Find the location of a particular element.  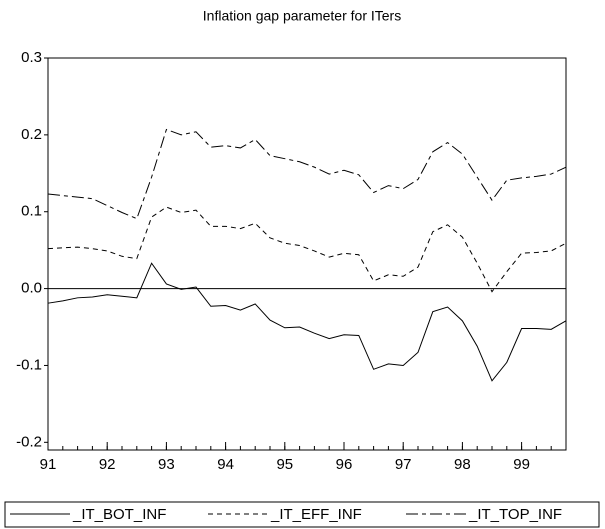

x-tick-label: 94 is located at coordinates (225, 464).